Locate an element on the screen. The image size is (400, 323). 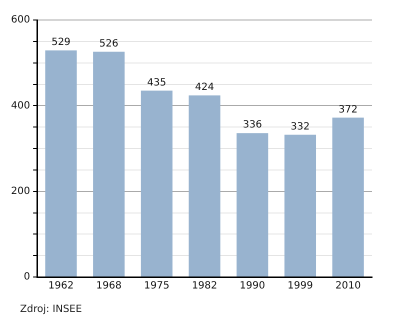
x-tick-label: 1990 is located at coordinates (253, 286).